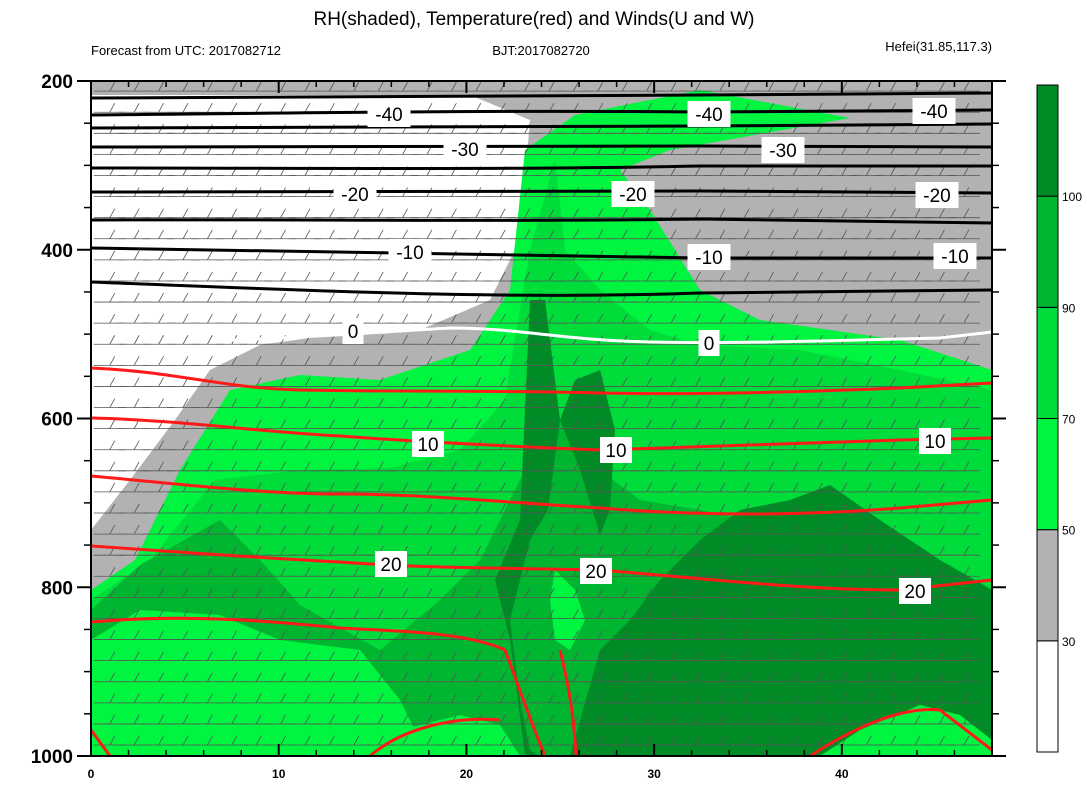 This screenshot has width=1087, height=806. Describe the element at coordinates (1069, 308) in the screenshot. I see `colorbar-tick-label: 90` at that location.